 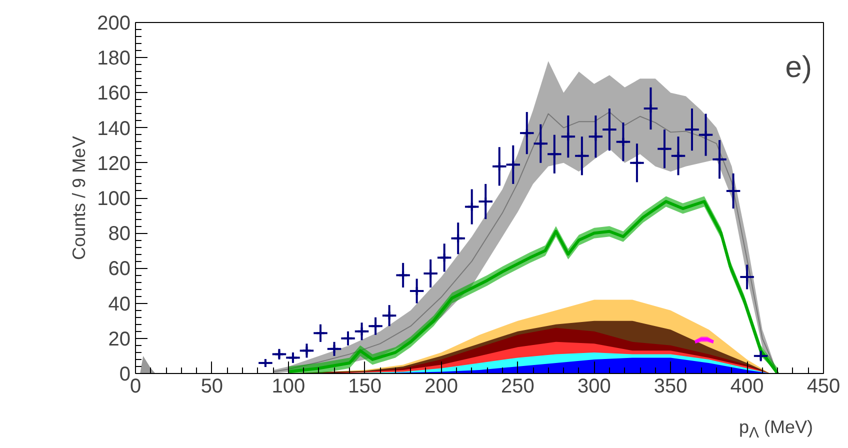 What do you see at coordinates (119, 269) in the screenshot?
I see `y-tick-label: 60` at bounding box center [119, 269].